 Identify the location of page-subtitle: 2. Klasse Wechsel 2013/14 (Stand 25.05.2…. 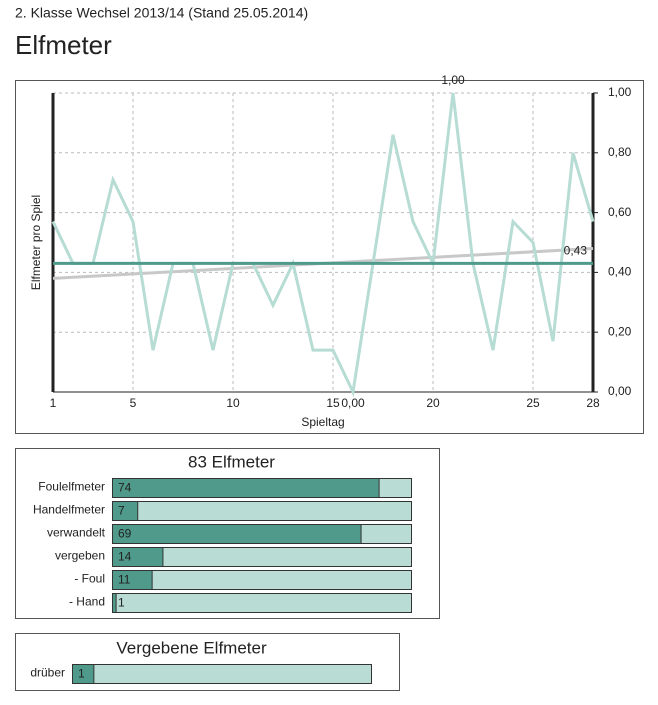
(161, 13).